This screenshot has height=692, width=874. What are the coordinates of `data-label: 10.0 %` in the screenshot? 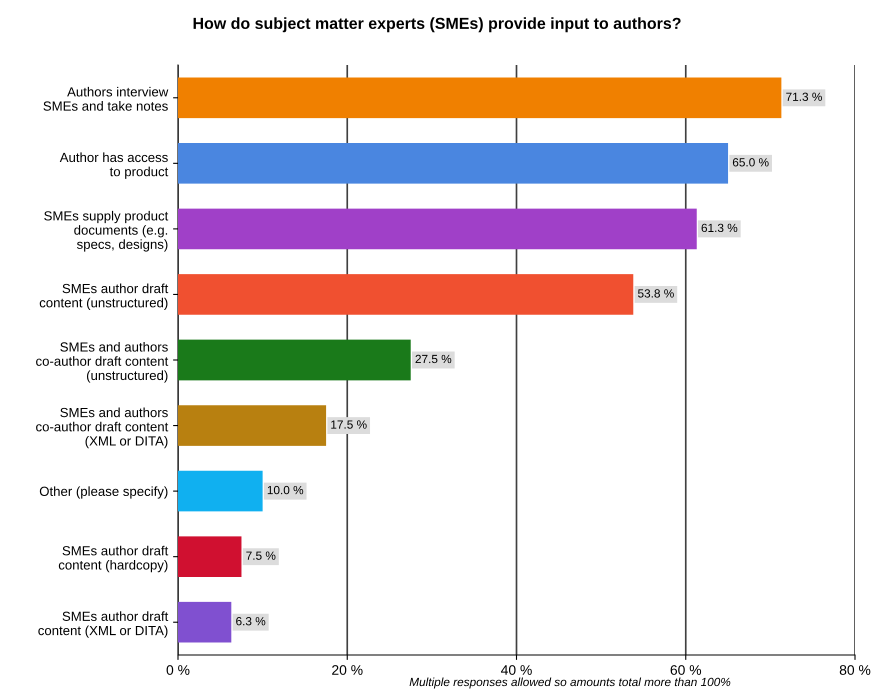 It's located at (286, 490).